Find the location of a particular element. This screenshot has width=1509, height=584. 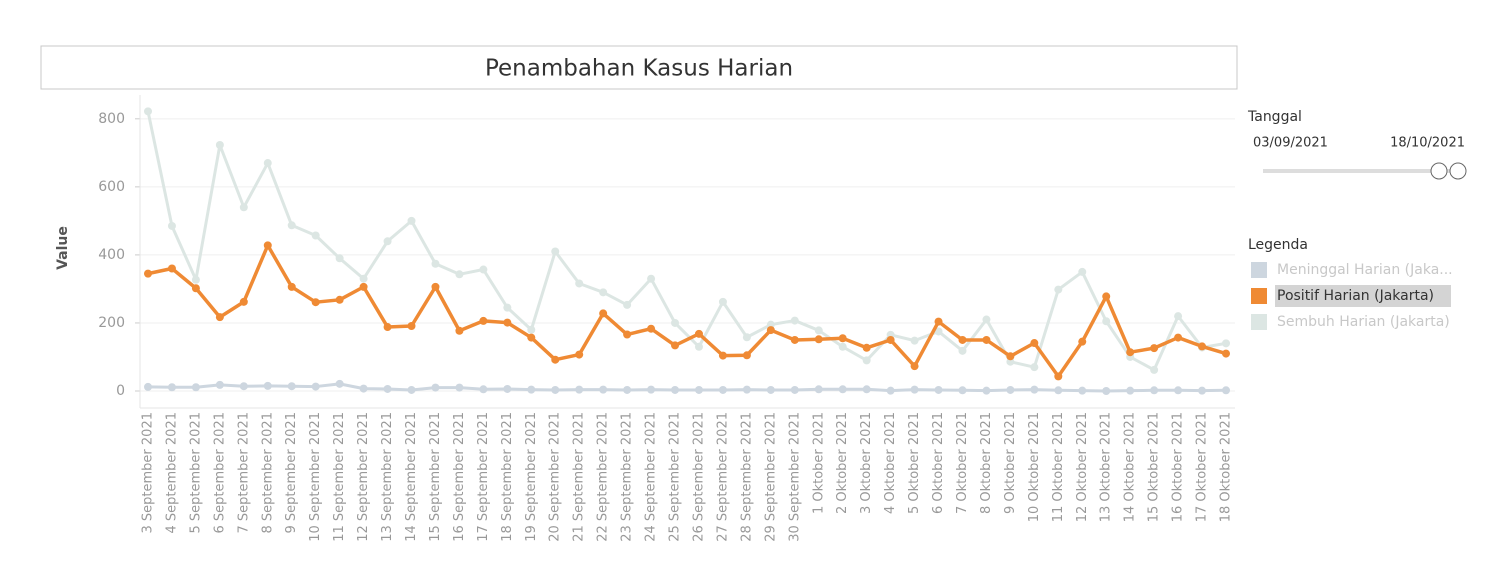

legend-label: Sembuh Harian (Jakarta) is located at coordinates (1363, 322).